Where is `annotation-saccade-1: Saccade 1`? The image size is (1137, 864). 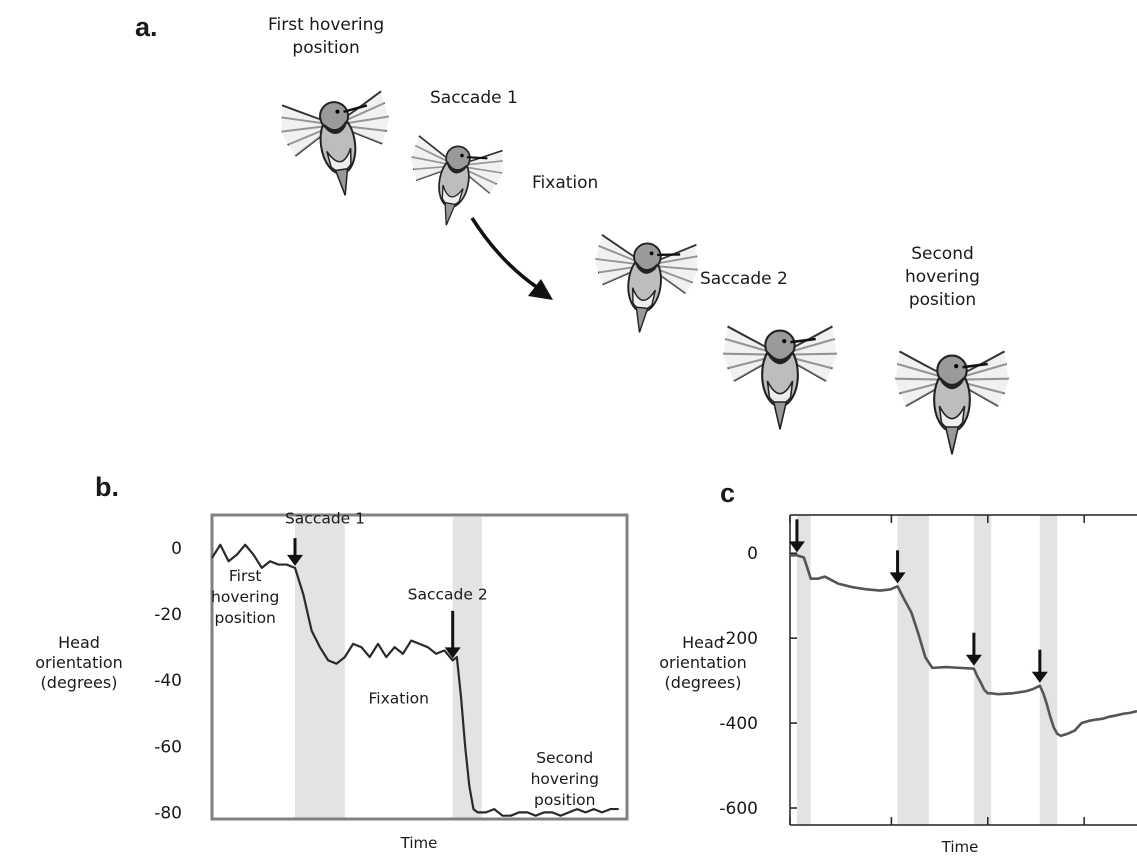 annotation-saccade-1: Saccade 1 is located at coordinates (325, 518).